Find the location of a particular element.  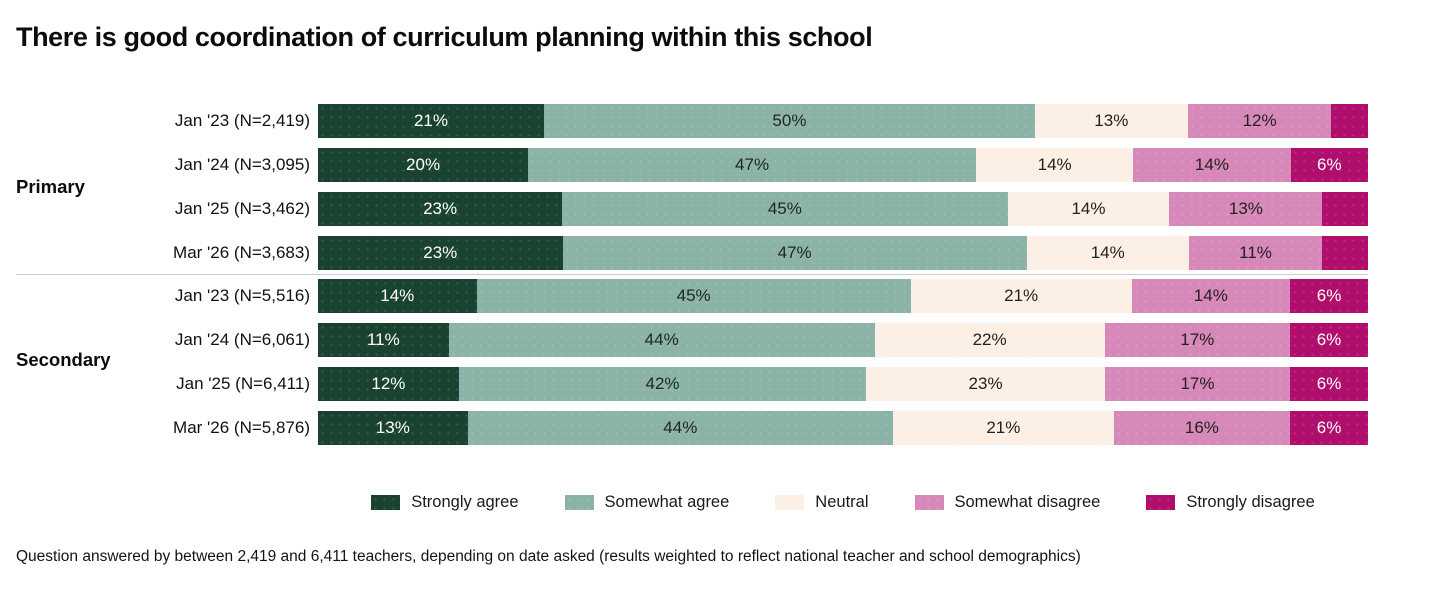

legend-label: Neutral is located at coordinates (842, 502).